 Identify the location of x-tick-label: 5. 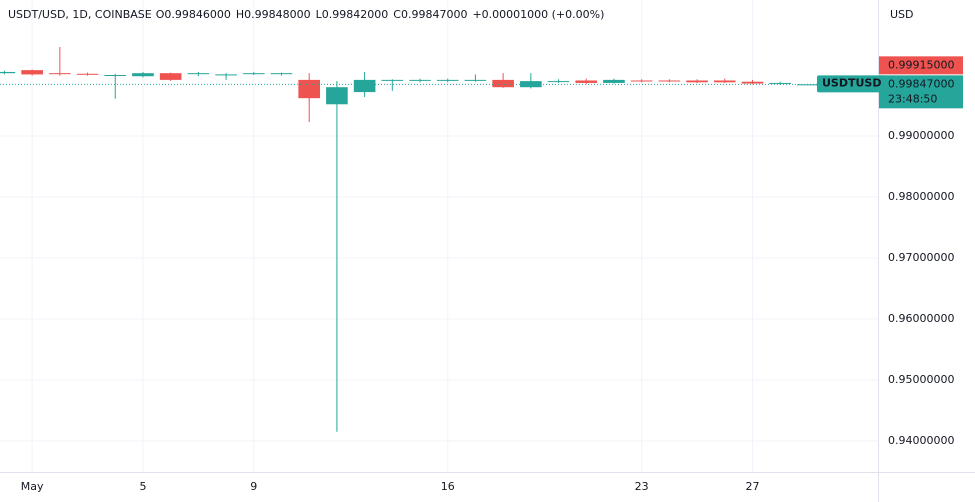
(142, 486).